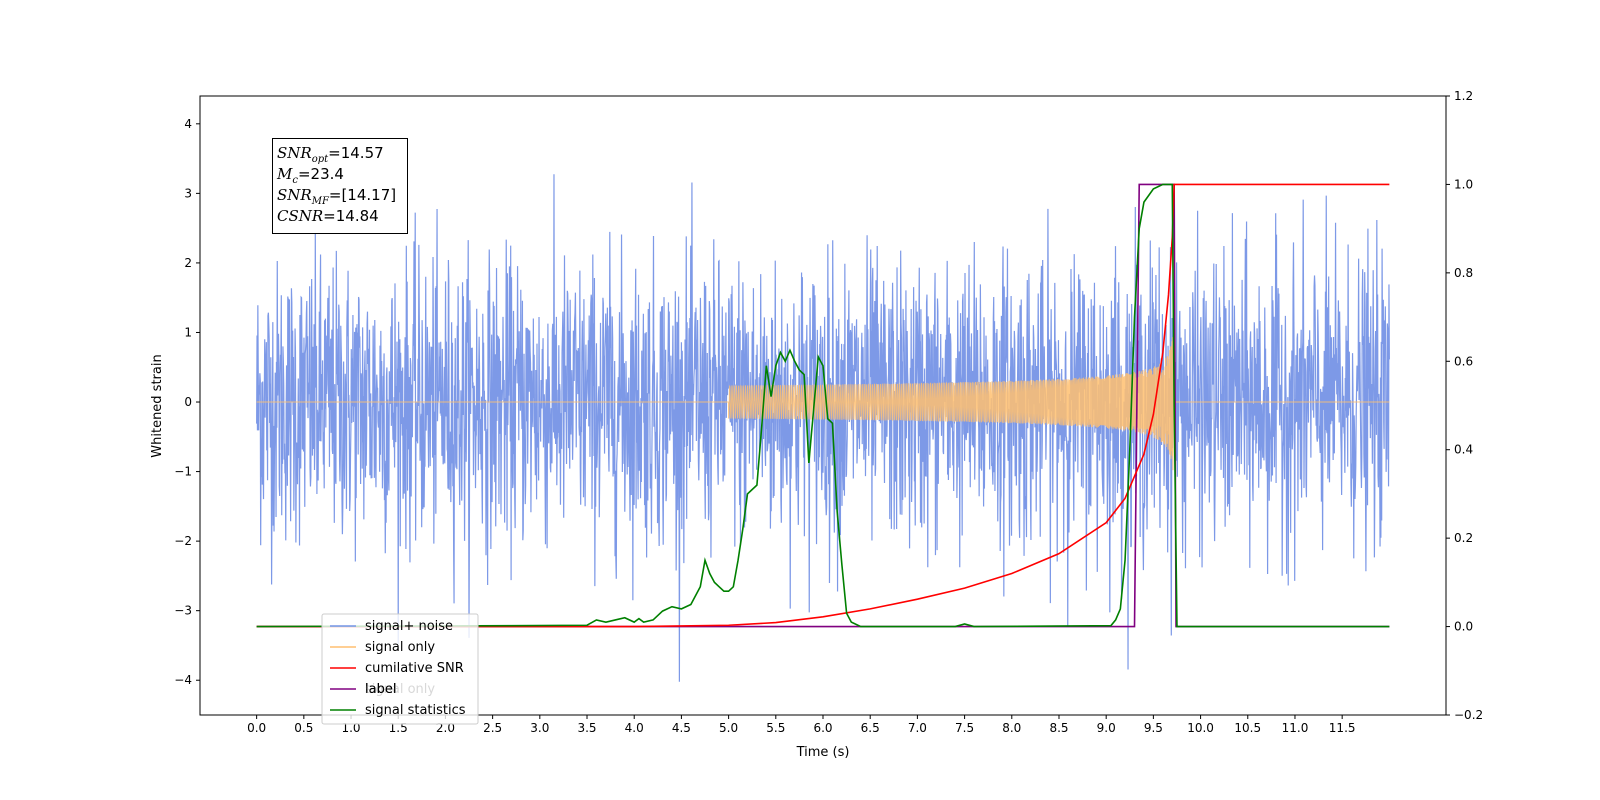 The height and width of the screenshot is (800, 1600). I want to click on chirp-mass-line: Mc=23.4, so click(310, 175).